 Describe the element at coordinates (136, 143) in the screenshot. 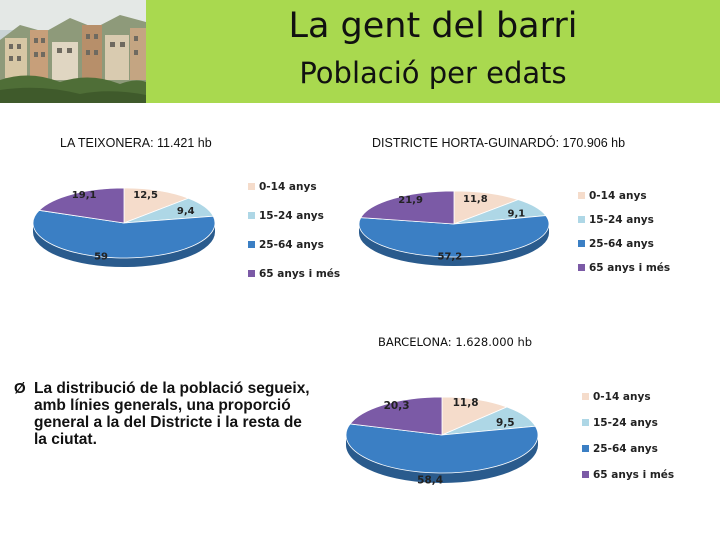

I see `chart-title-teixonera: LA TEIXONERA: 11.421 hb` at that location.